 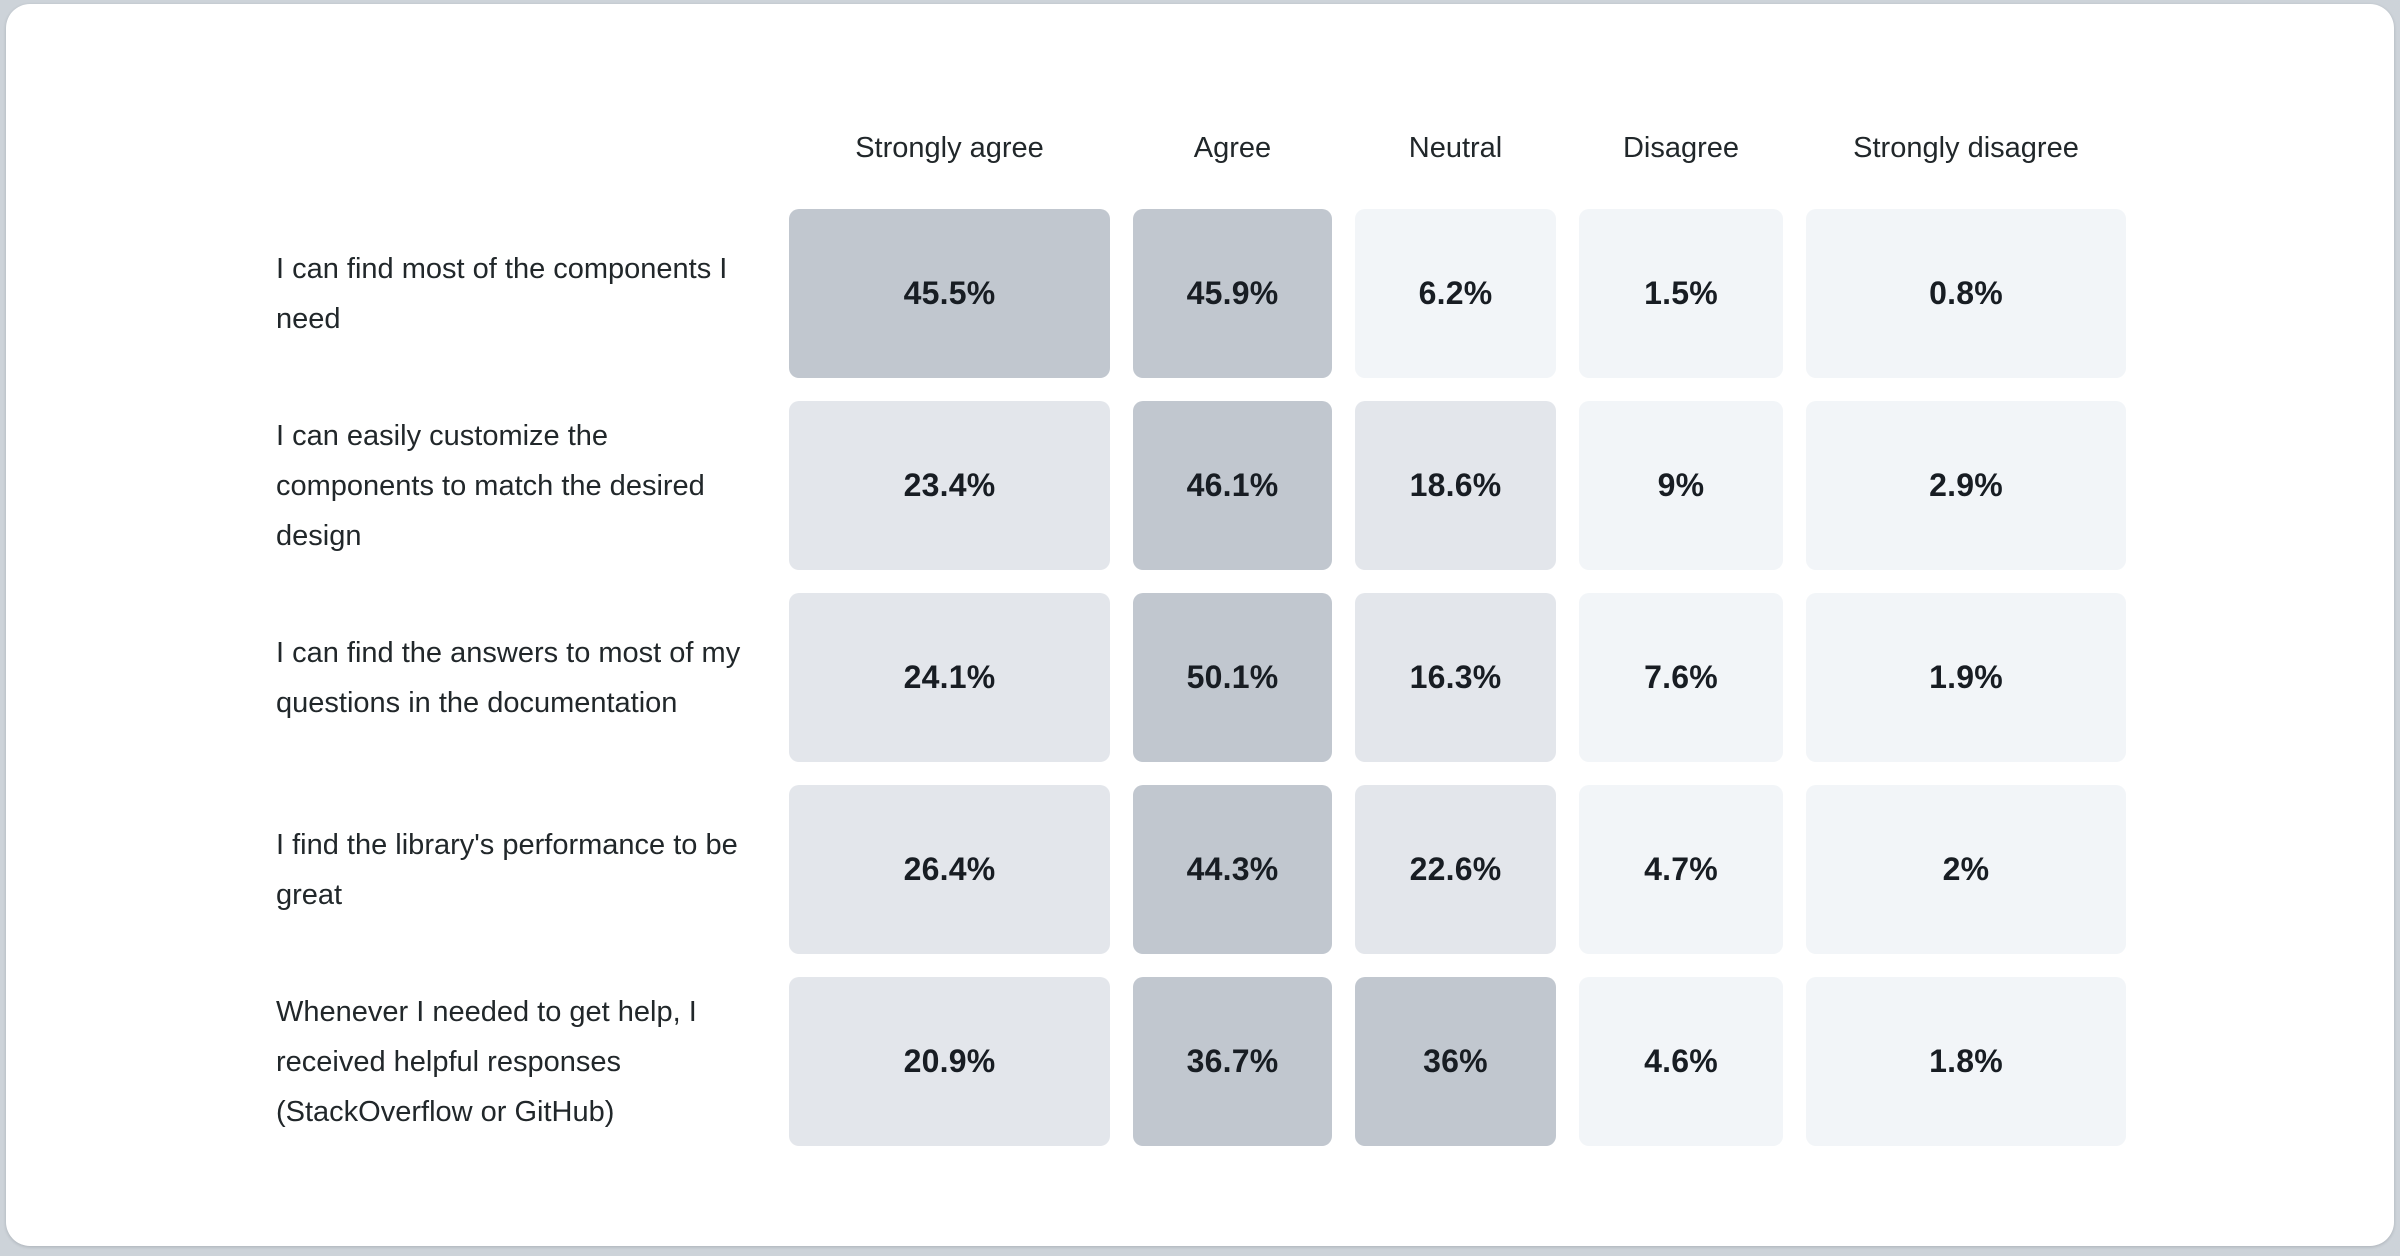 I want to click on heatmap-cell: 4.6%, so click(x=1681, y=1061).